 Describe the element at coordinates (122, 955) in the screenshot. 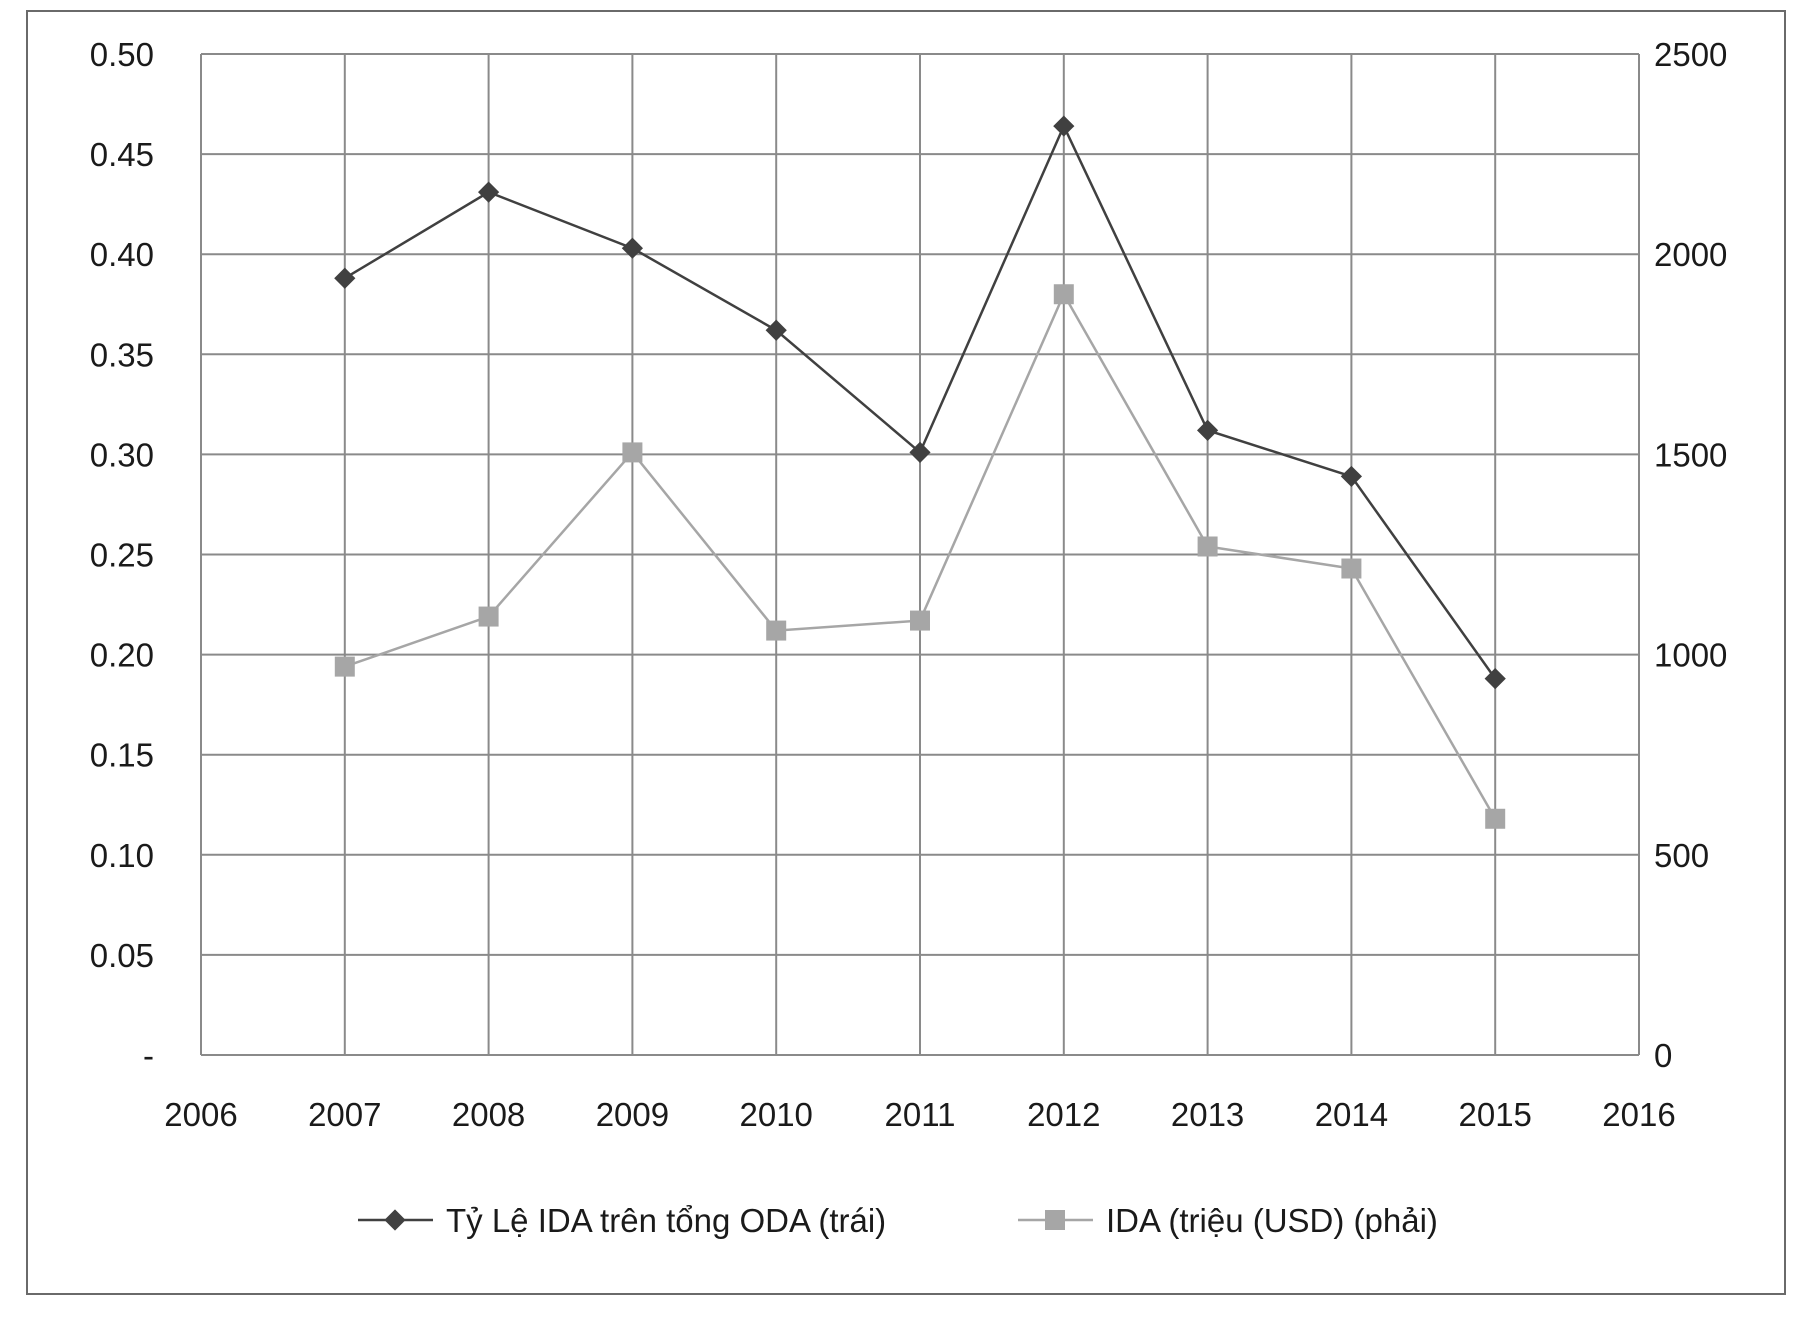

I see `left-tick-label: 0.05` at that location.